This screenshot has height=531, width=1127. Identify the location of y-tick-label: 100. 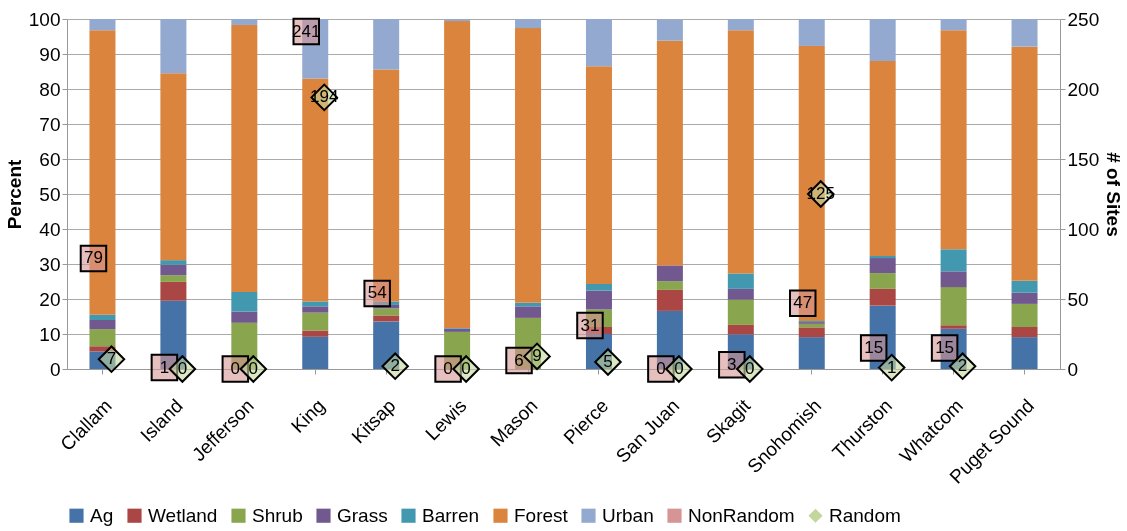
(44, 19).